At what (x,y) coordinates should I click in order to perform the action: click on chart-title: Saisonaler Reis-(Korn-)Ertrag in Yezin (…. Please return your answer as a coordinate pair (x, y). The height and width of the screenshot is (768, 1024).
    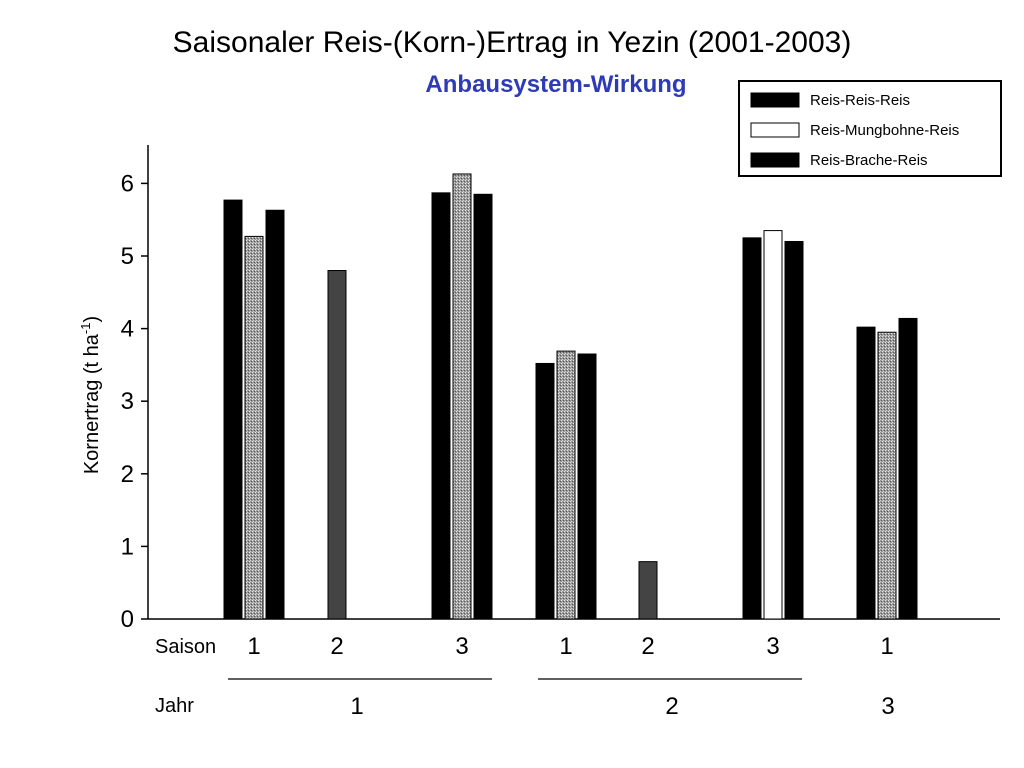
    Looking at the image, I should click on (512, 42).